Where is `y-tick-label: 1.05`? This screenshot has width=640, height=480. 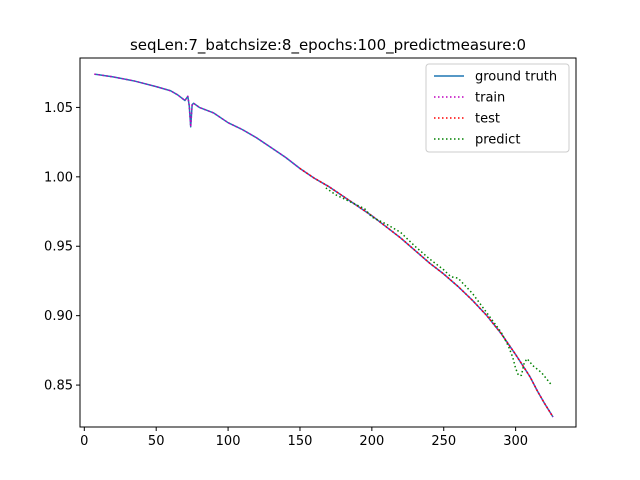 y-tick-label: 1.05 is located at coordinates (58, 108).